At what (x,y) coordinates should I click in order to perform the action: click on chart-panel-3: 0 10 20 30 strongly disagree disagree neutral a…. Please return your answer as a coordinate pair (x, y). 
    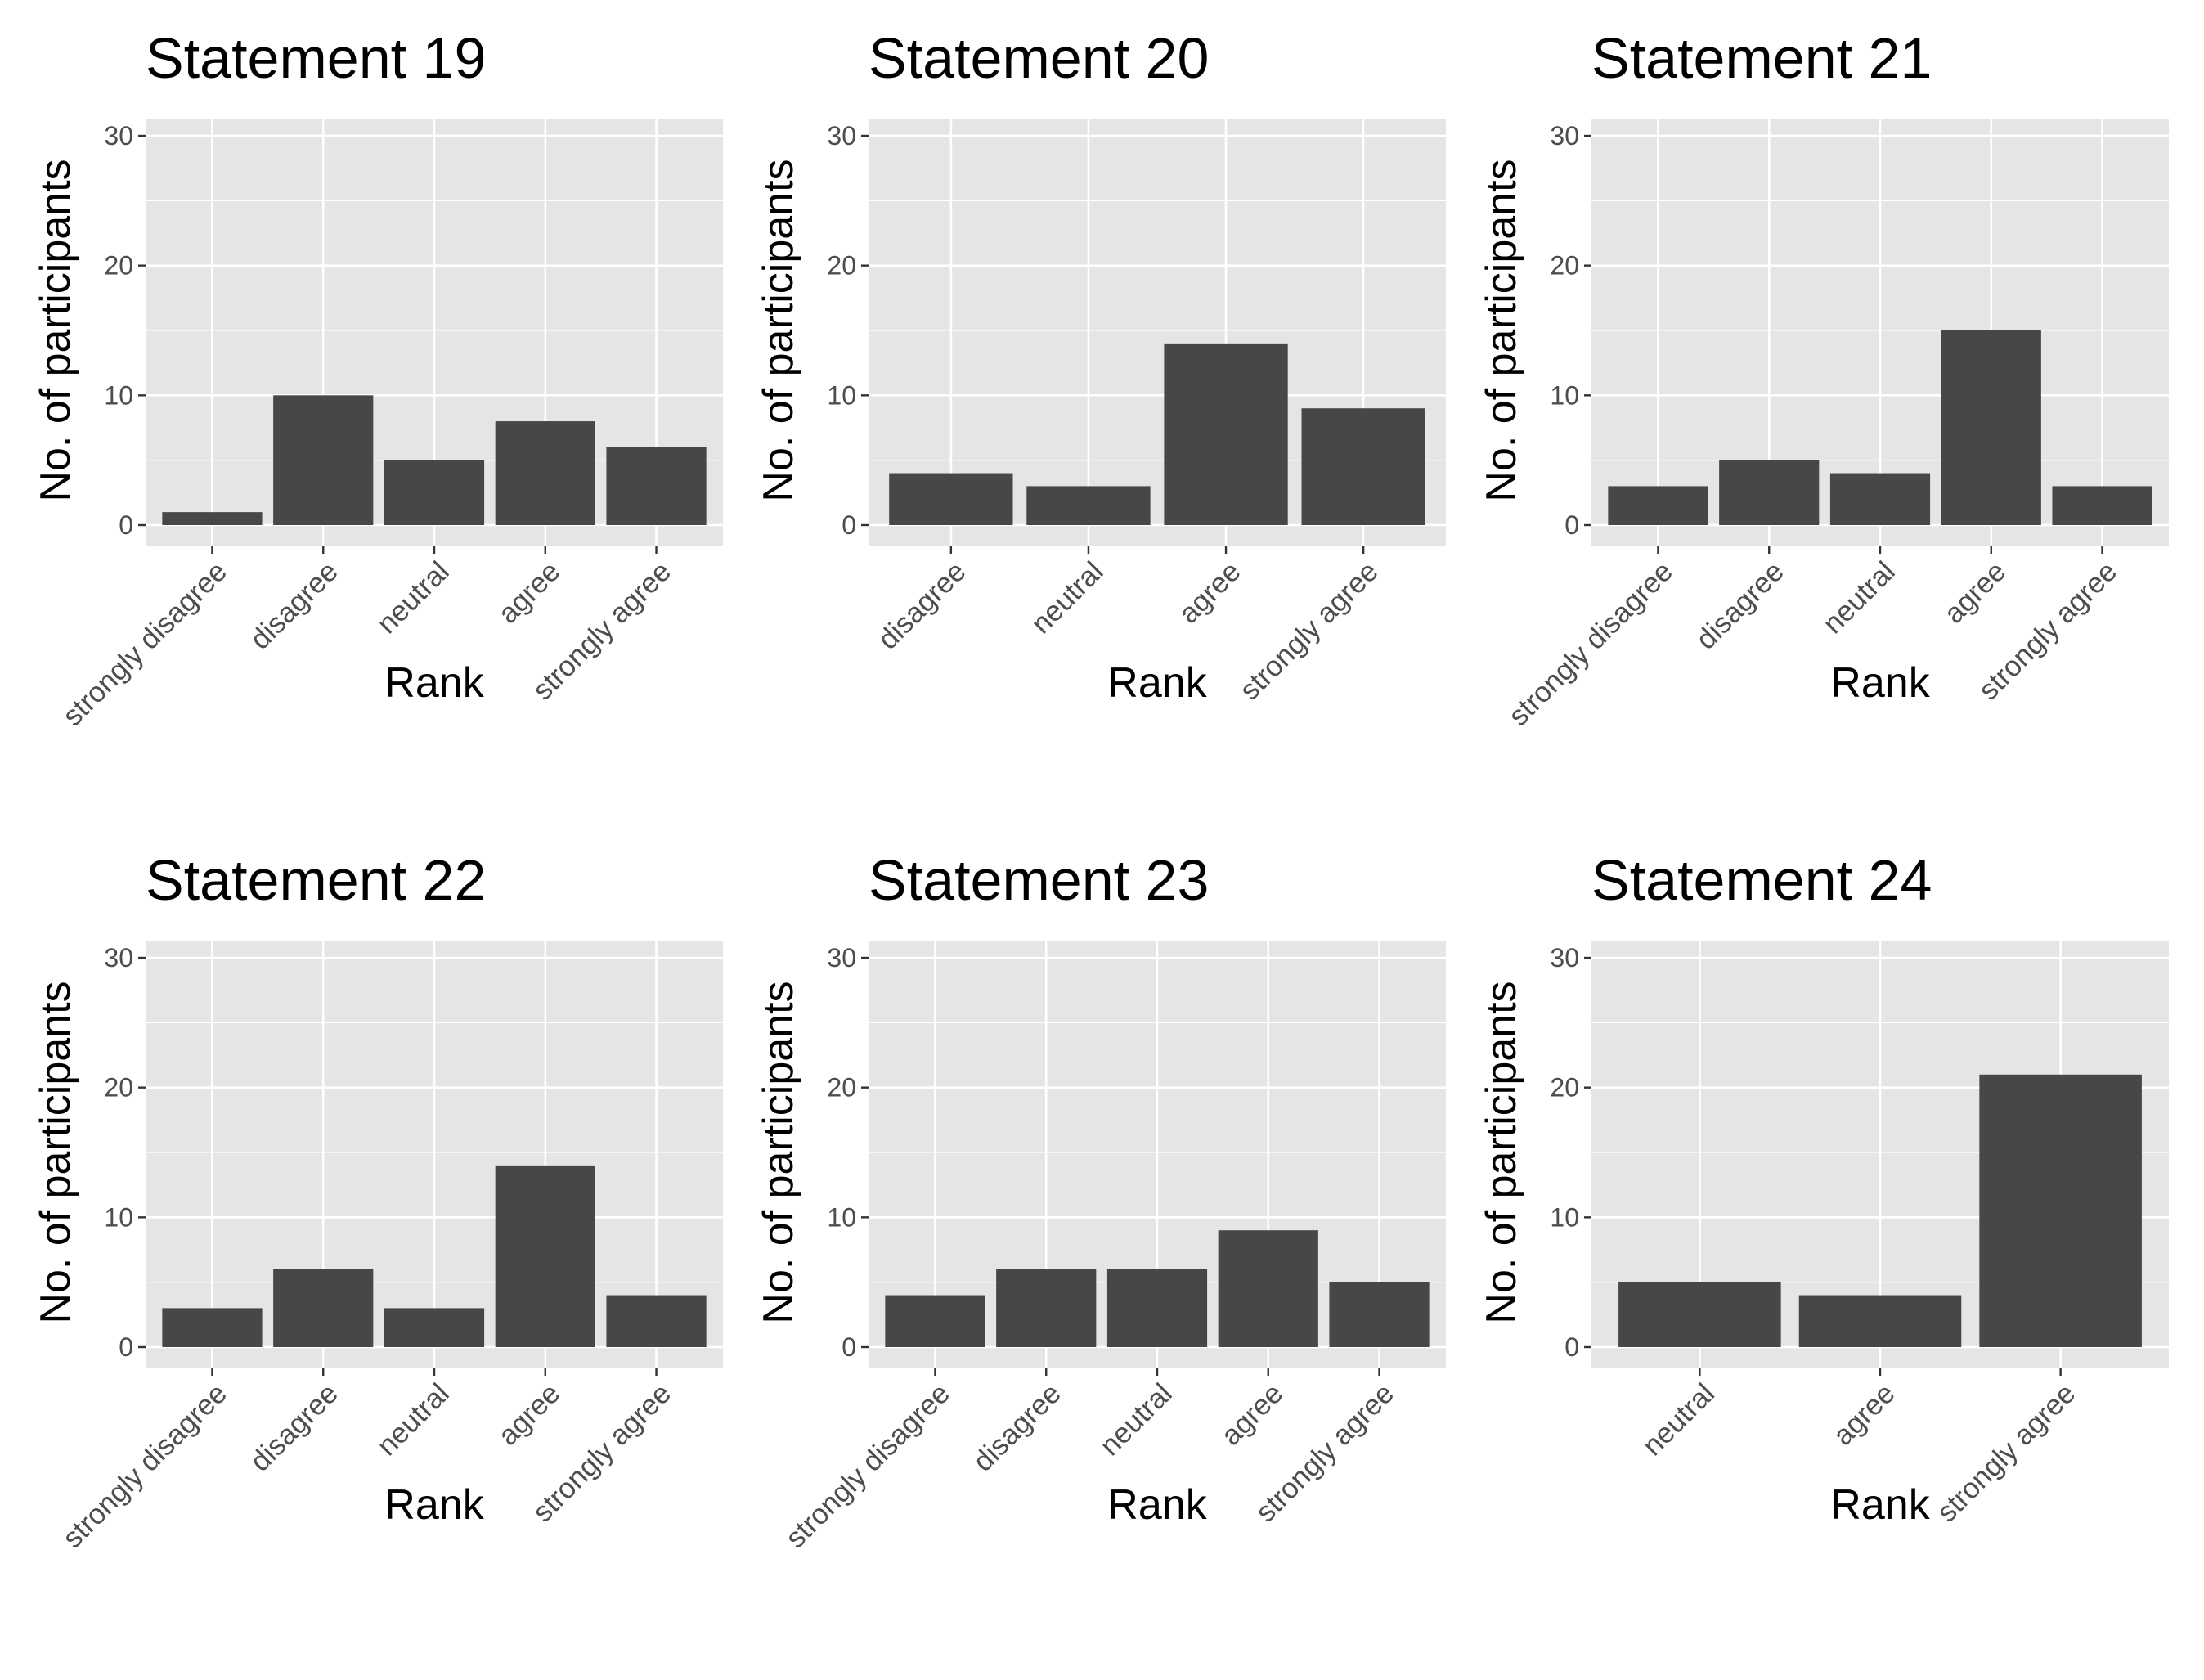
    Looking at the image, I should click on (1823, 379).